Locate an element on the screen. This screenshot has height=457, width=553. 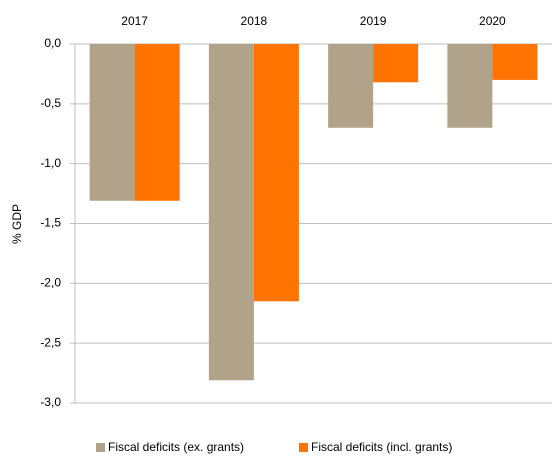
y-axis-label: % GDP is located at coordinates (17, 224).